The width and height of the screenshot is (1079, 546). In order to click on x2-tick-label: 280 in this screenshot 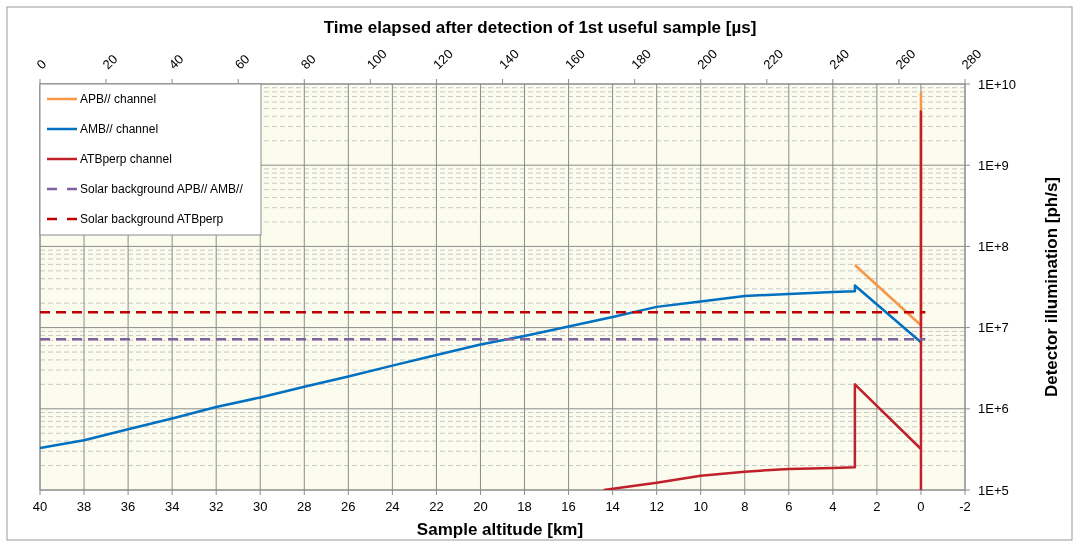, I will do `click(971, 59)`.